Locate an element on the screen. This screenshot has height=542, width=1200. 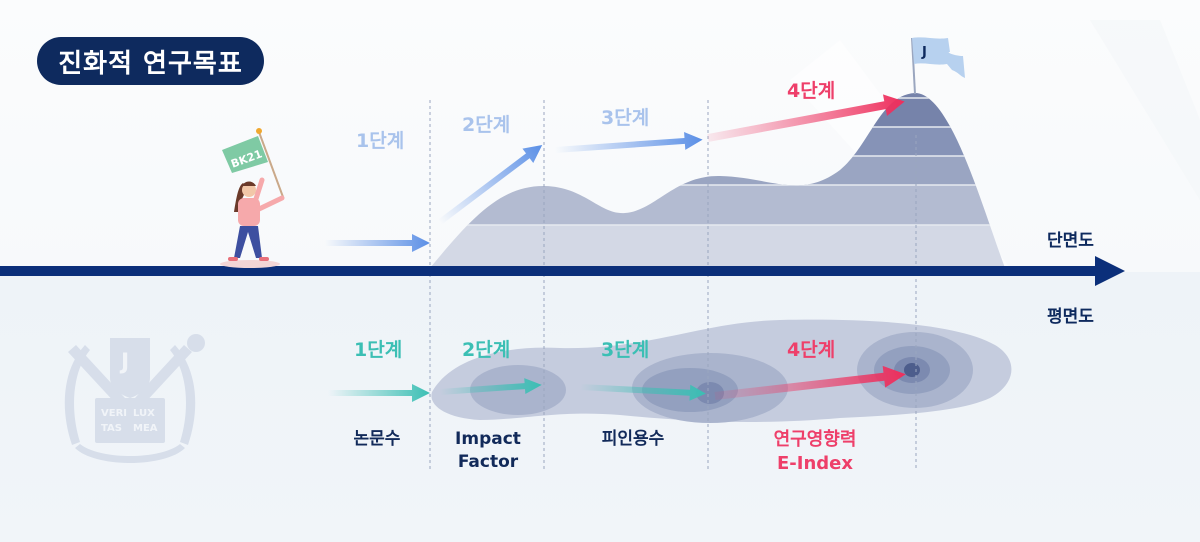
arrow-stage1-top is located at coordinates (377, 243).